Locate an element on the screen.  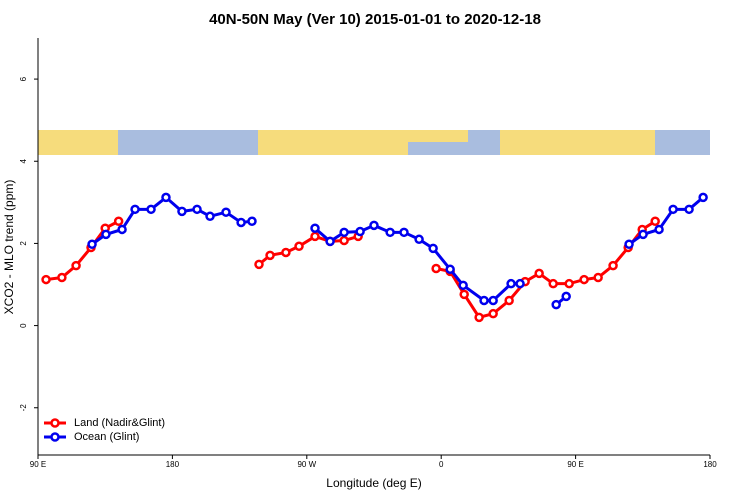
y-tick-label: 4 is located at coordinates (23, 160).